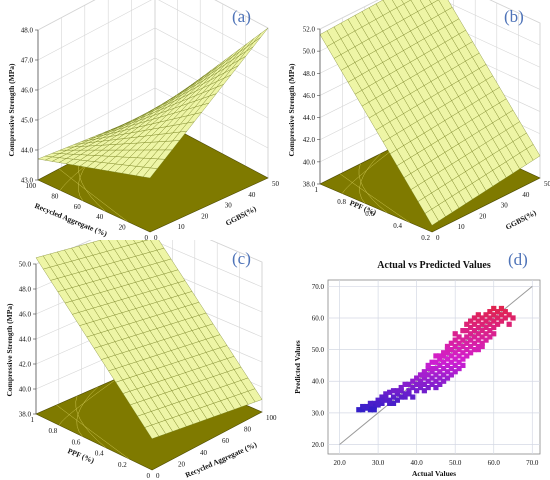 The image size is (550, 480). I want to click on x-tick-label: 0.8, so click(341, 202).